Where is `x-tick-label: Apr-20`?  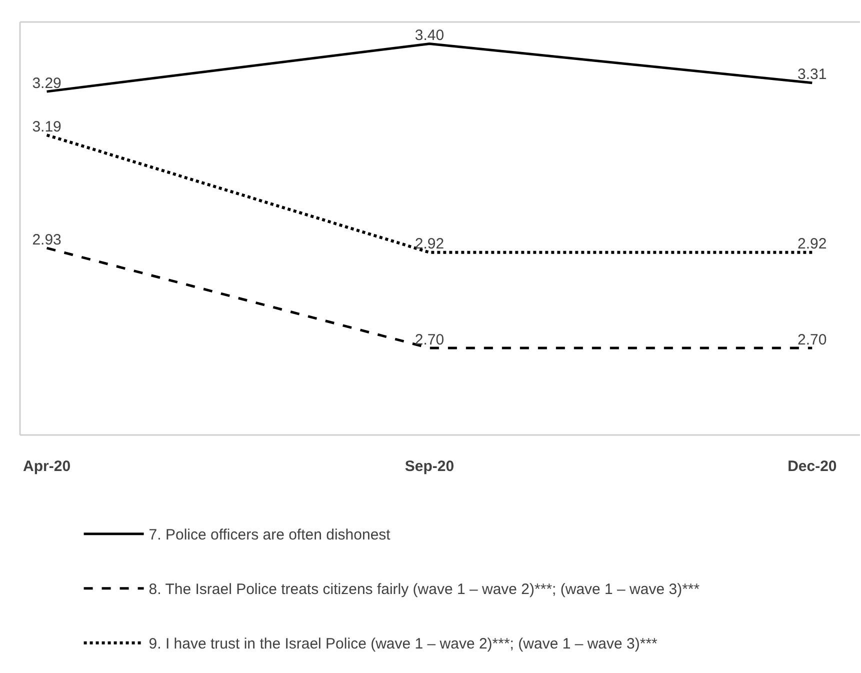
x-tick-label: Apr-20 is located at coordinates (47, 466).